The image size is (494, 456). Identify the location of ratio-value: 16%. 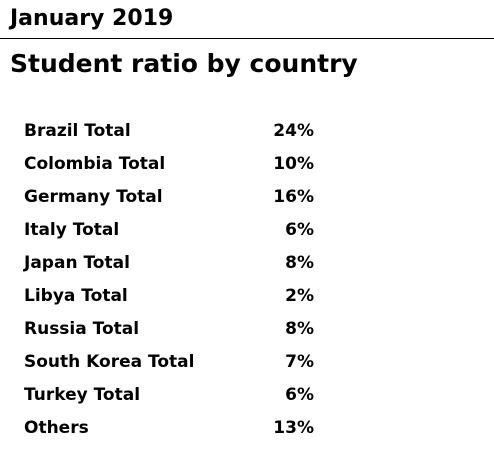
(293, 197).